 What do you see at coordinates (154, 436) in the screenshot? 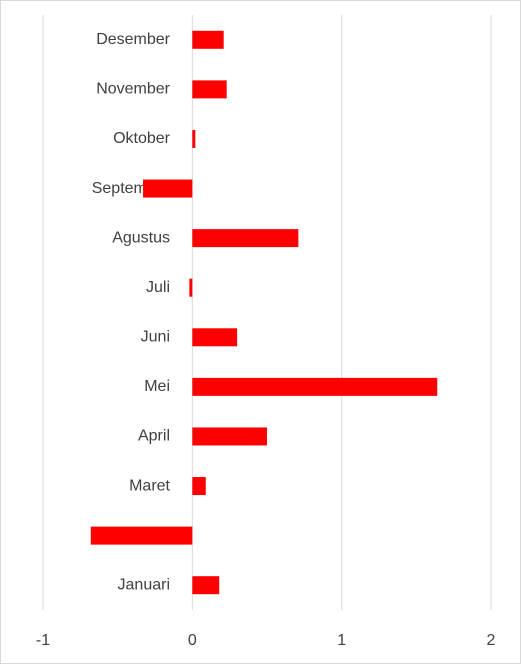
I see `y-tick-label: April` at bounding box center [154, 436].